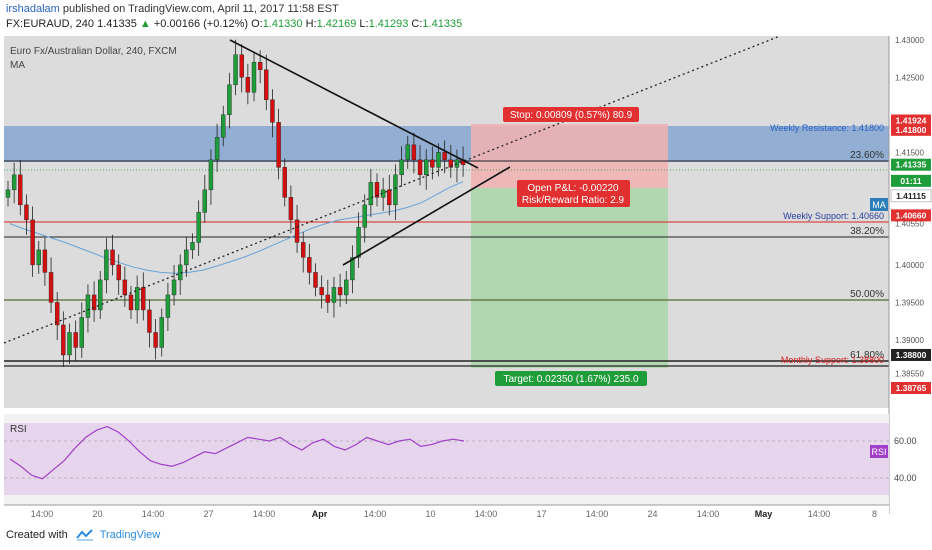  Describe the element at coordinates (911, 121) in the screenshot. I see `price-badge-text-stop: 1.41924` at that location.